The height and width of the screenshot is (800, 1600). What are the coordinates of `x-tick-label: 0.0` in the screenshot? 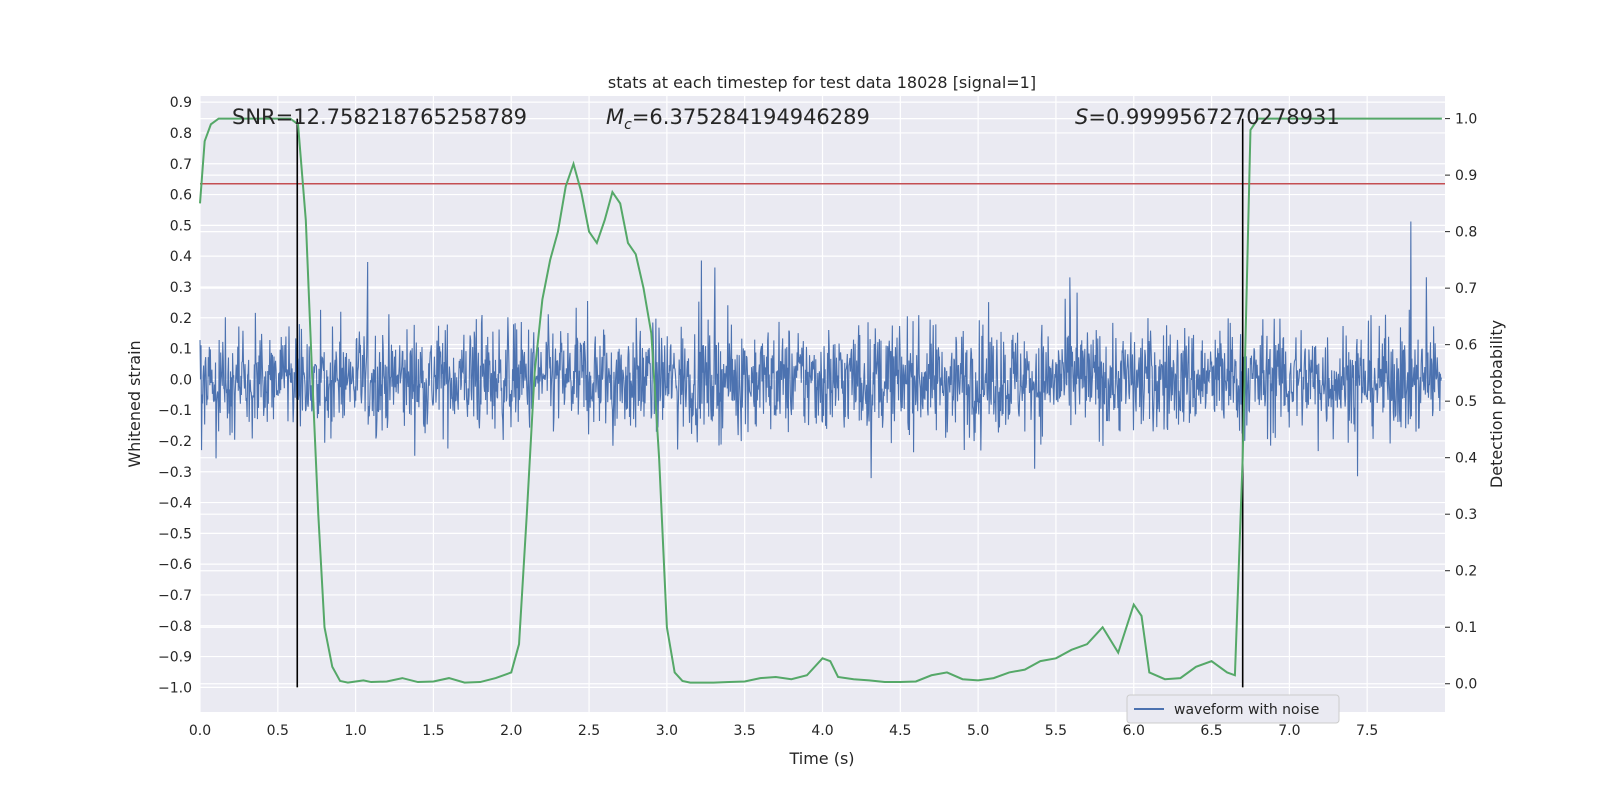 It's located at (200, 731).